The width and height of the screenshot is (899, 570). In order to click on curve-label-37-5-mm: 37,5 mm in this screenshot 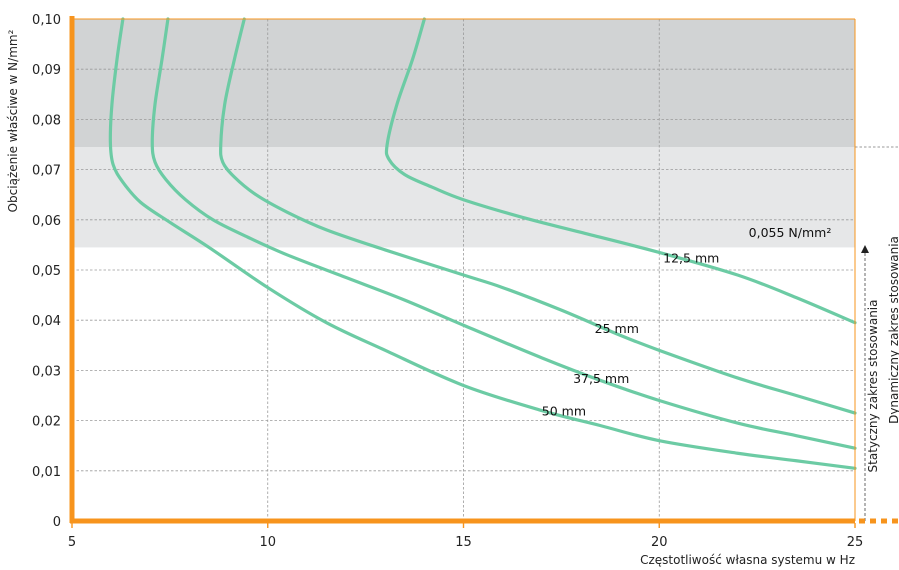, I will do `click(601, 378)`.